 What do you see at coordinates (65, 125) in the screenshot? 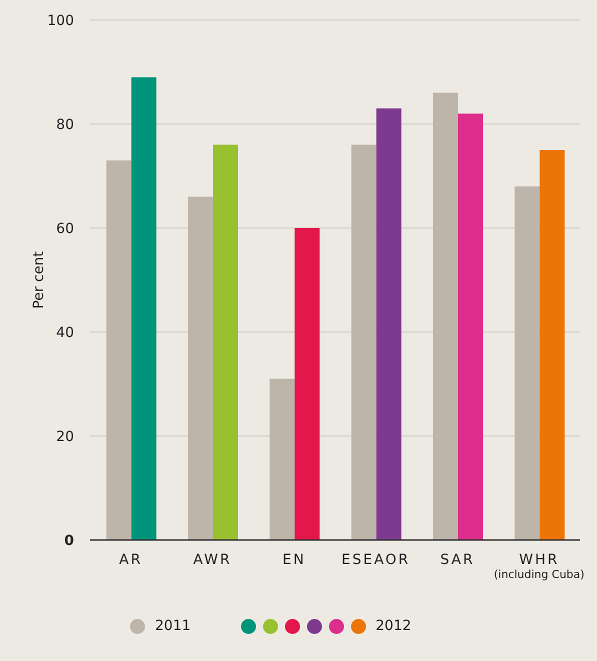
I see `y-tick-label: 80` at bounding box center [65, 125].